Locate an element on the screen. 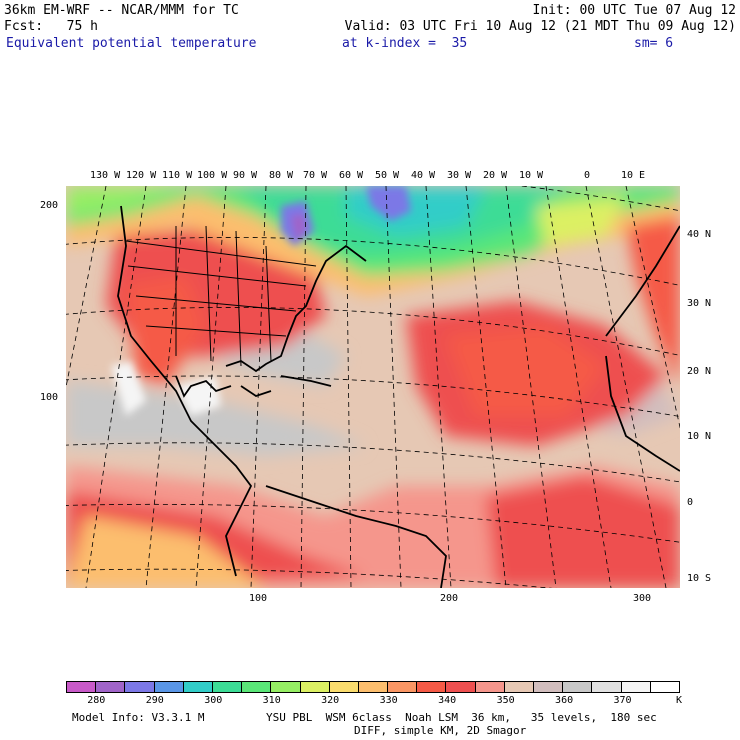  longitude-label: 70 W is located at coordinates (315, 175).